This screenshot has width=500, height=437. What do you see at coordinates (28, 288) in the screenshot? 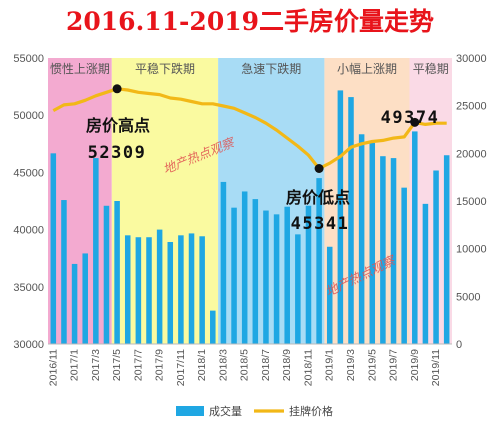
I see `left-tick-35000: 35000` at bounding box center [28, 288].